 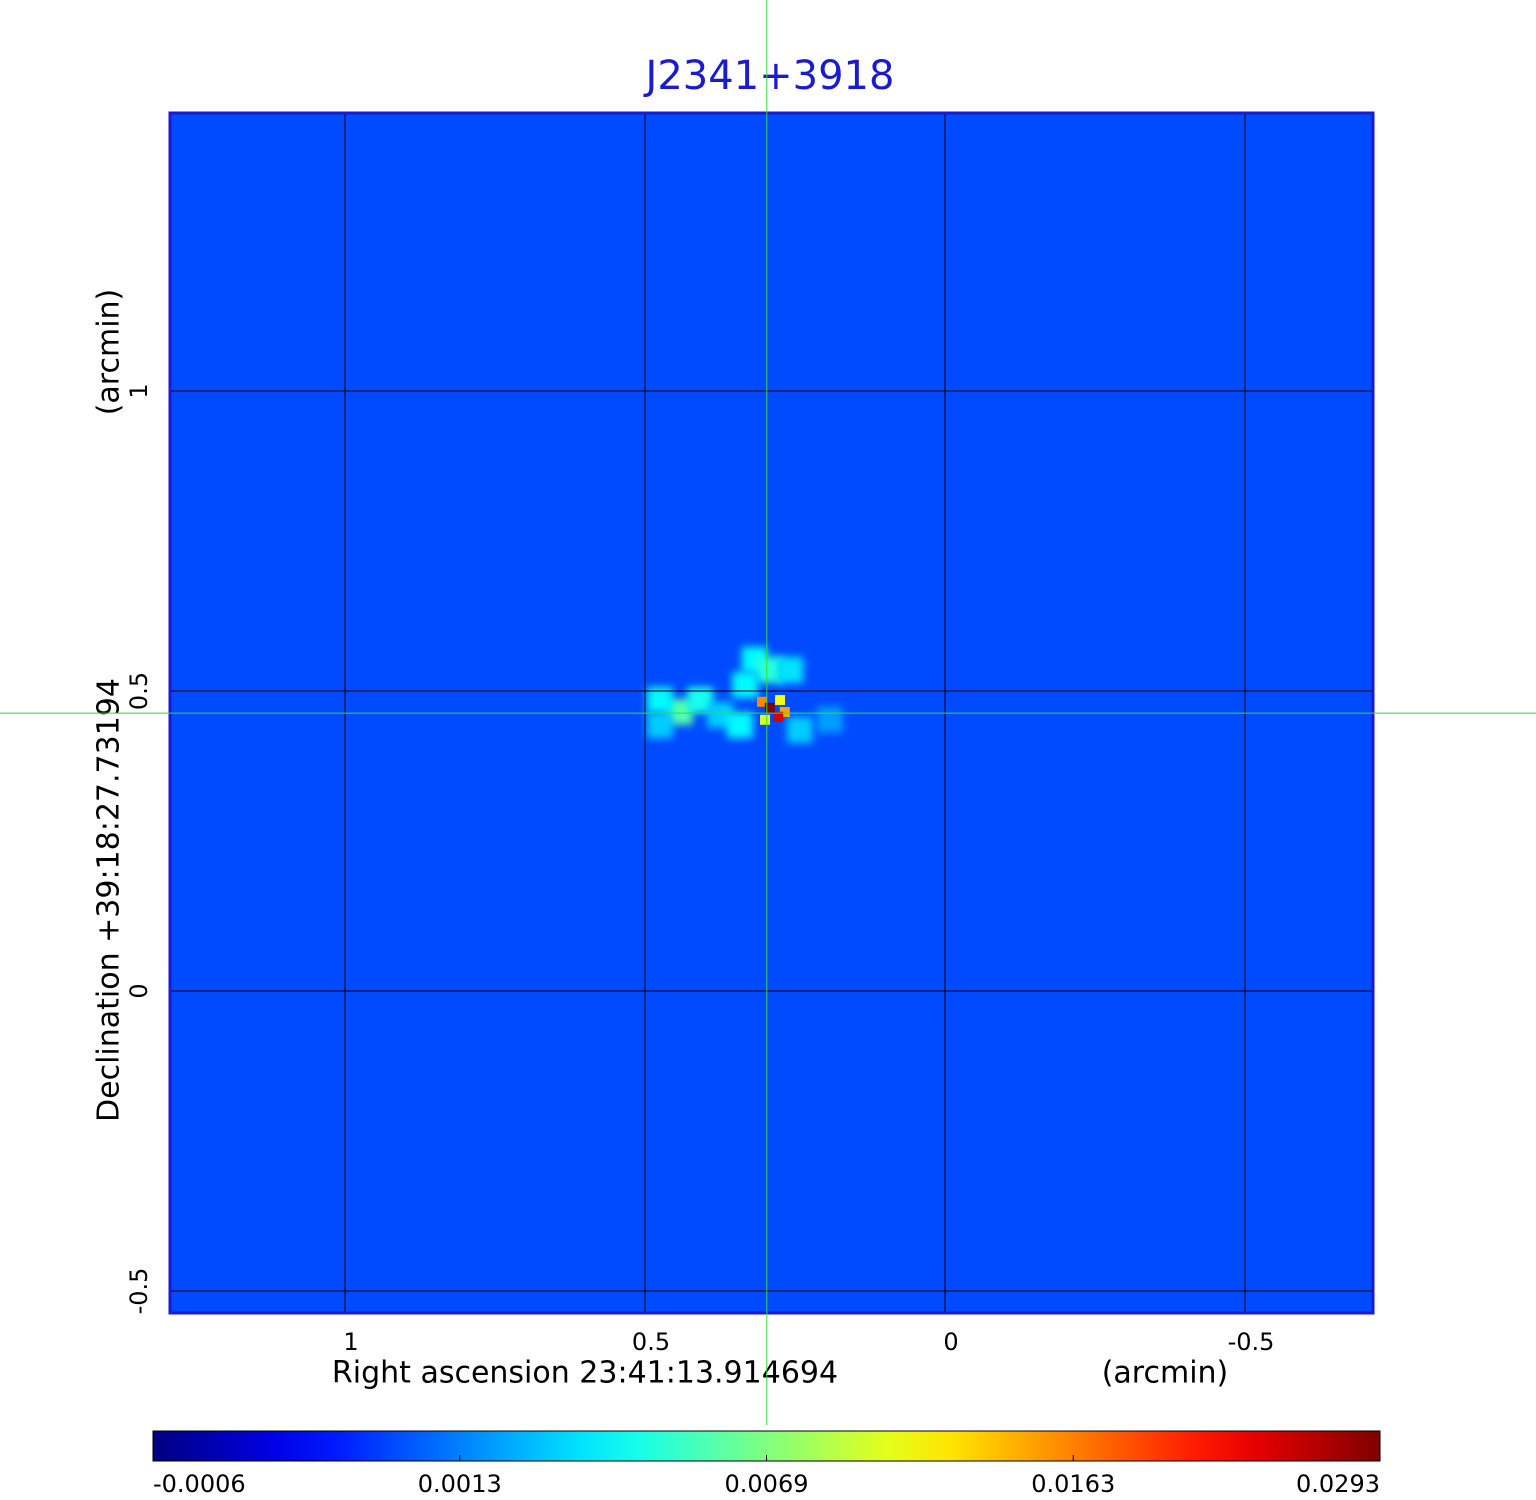 I want to click on colorbar-tick-label: -0.0006, so click(x=199, y=1484).